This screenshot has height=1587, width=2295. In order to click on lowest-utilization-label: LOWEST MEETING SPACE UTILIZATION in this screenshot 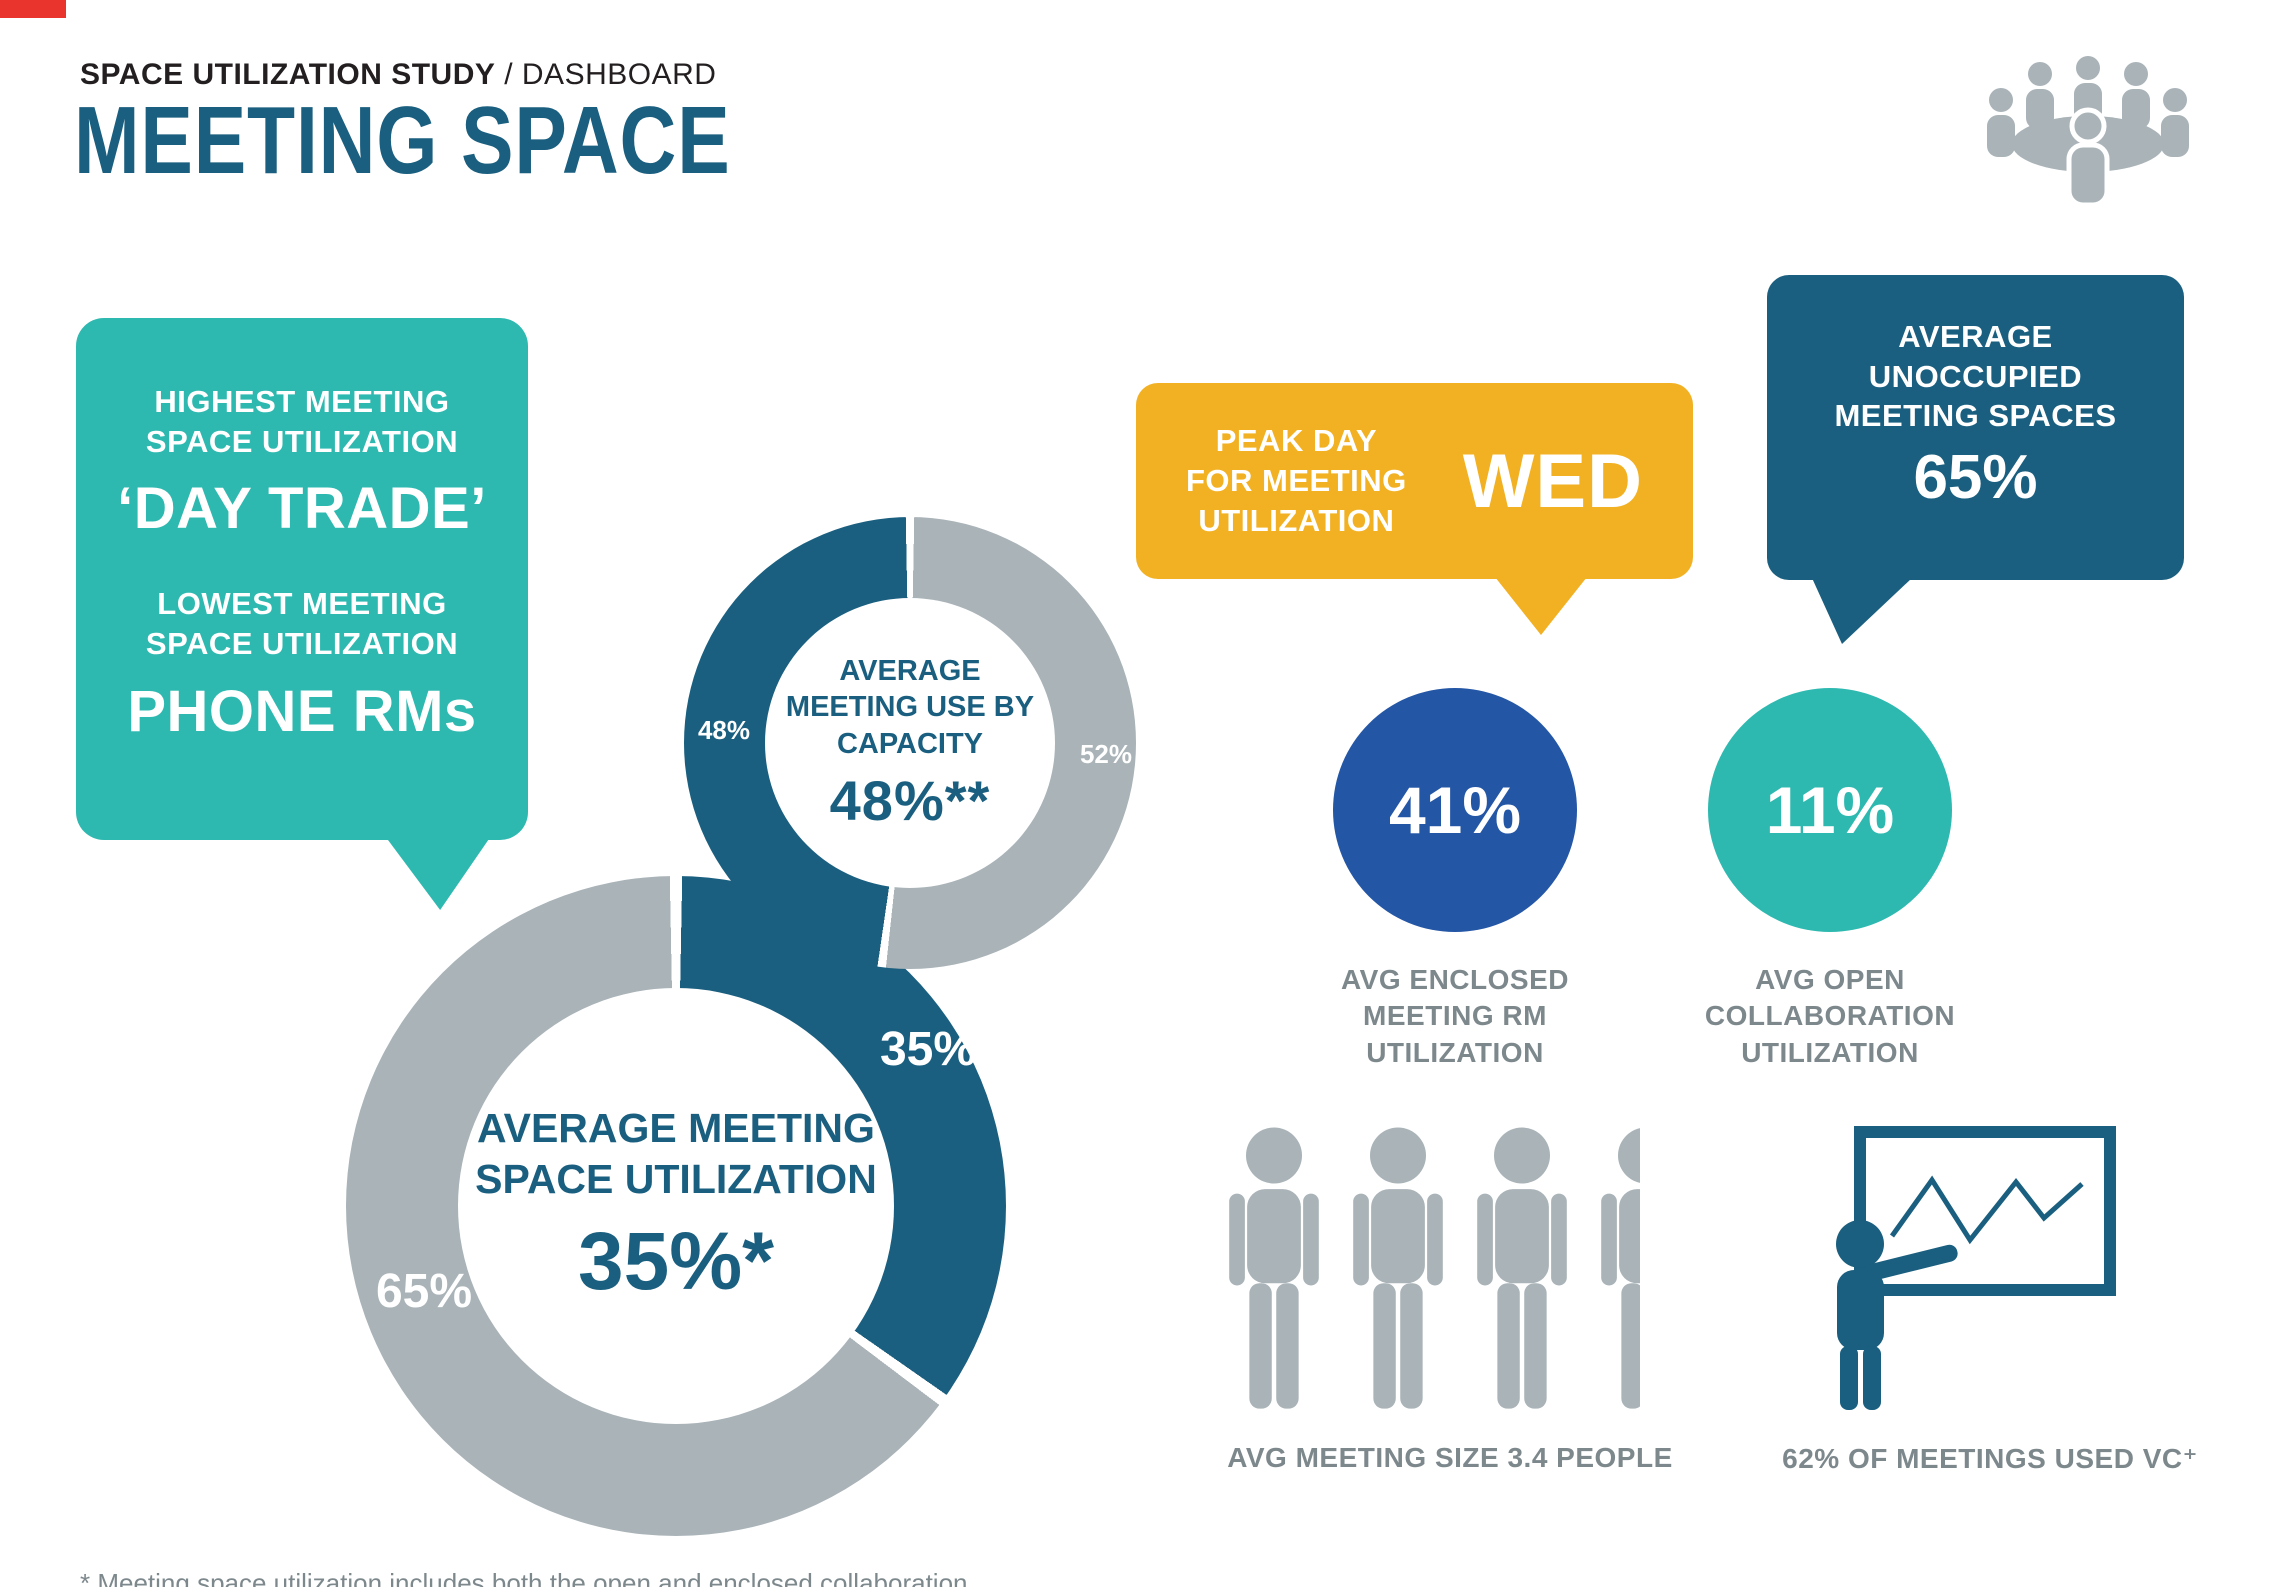, I will do `click(302, 624)`.